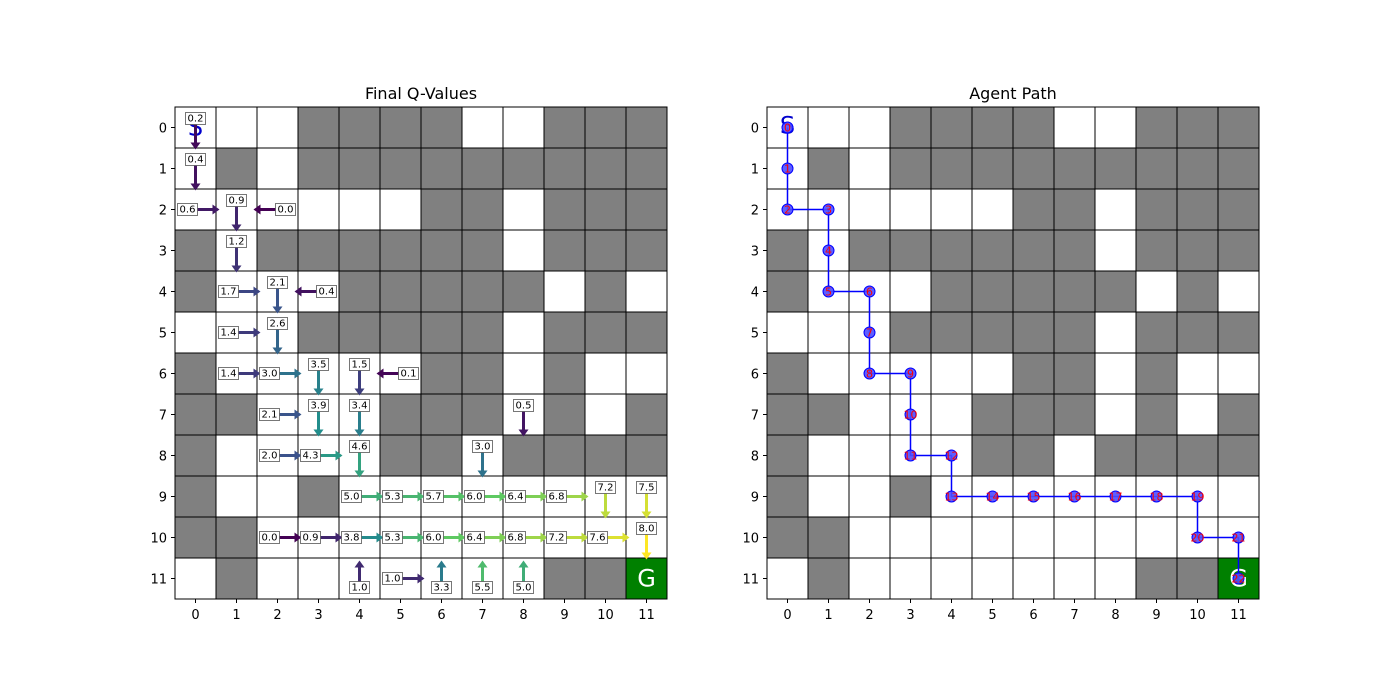 The height and width of the screenshot is (700, 1400). What do you see at coordinates (869, 333) in the screenshot?
I see `agent-path-step-label: 7` at bounding box center [869, 333].